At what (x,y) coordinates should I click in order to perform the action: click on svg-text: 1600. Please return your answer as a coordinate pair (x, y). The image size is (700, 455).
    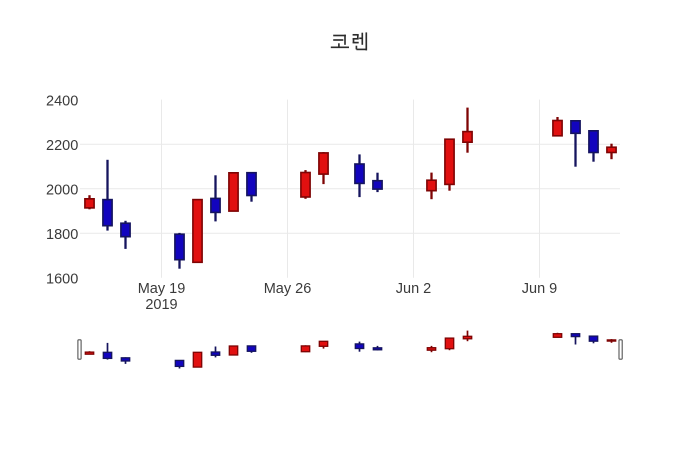
    Looking at the image, I should click on (62, 280).